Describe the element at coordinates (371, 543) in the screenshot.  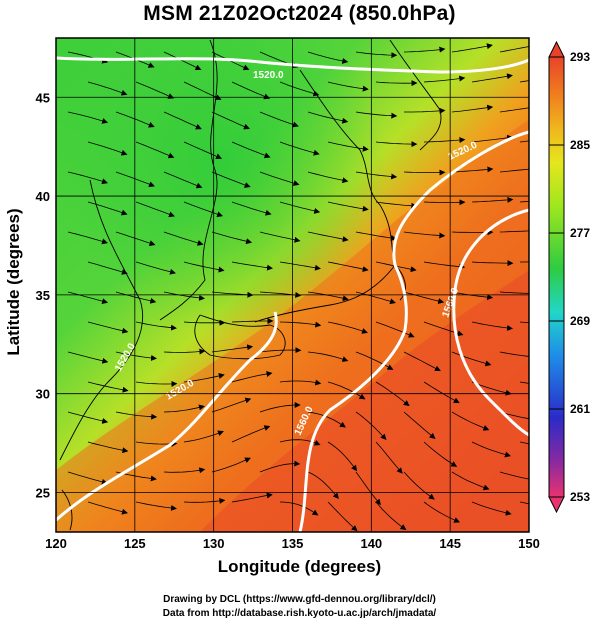
I see `x-tick-label: 140` at that location.